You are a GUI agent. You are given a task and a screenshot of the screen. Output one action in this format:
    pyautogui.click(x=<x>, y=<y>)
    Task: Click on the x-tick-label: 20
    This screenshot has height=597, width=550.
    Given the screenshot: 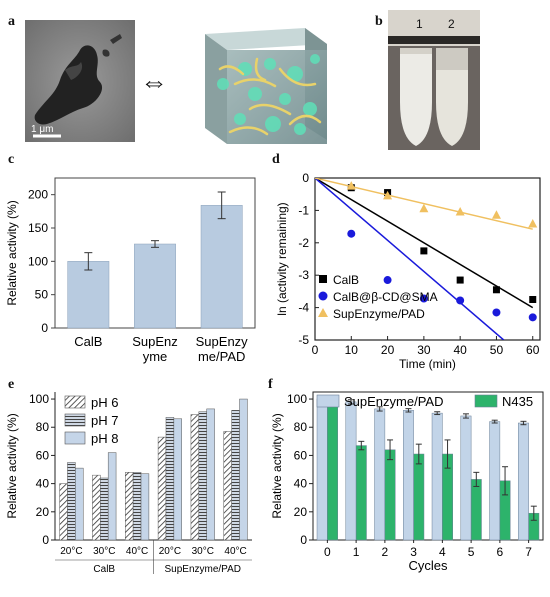 What is the action you would take?
    pyautogui.click(x=388, y=350)
    